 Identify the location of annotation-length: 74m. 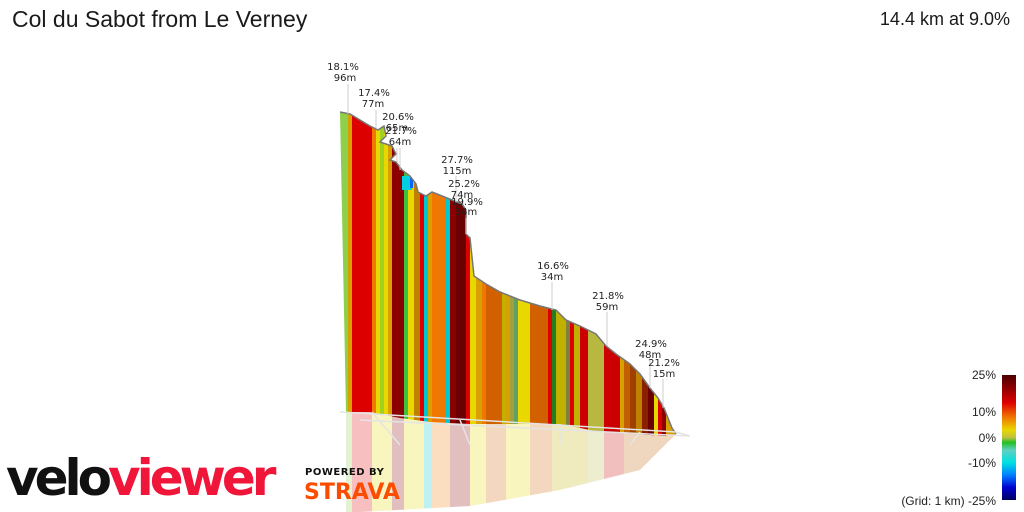
(462, 195).